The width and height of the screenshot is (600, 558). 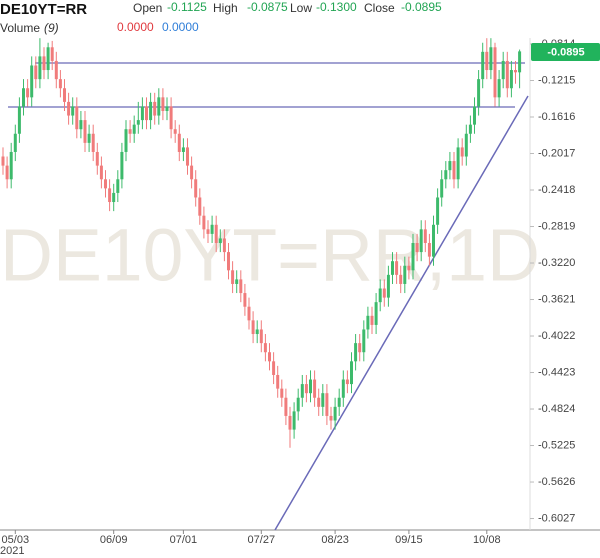 What do you see at coordinates (556, 518) in the screenshot?
I see `y-tick-label: -0.6027` at bounding box center [556, 518].